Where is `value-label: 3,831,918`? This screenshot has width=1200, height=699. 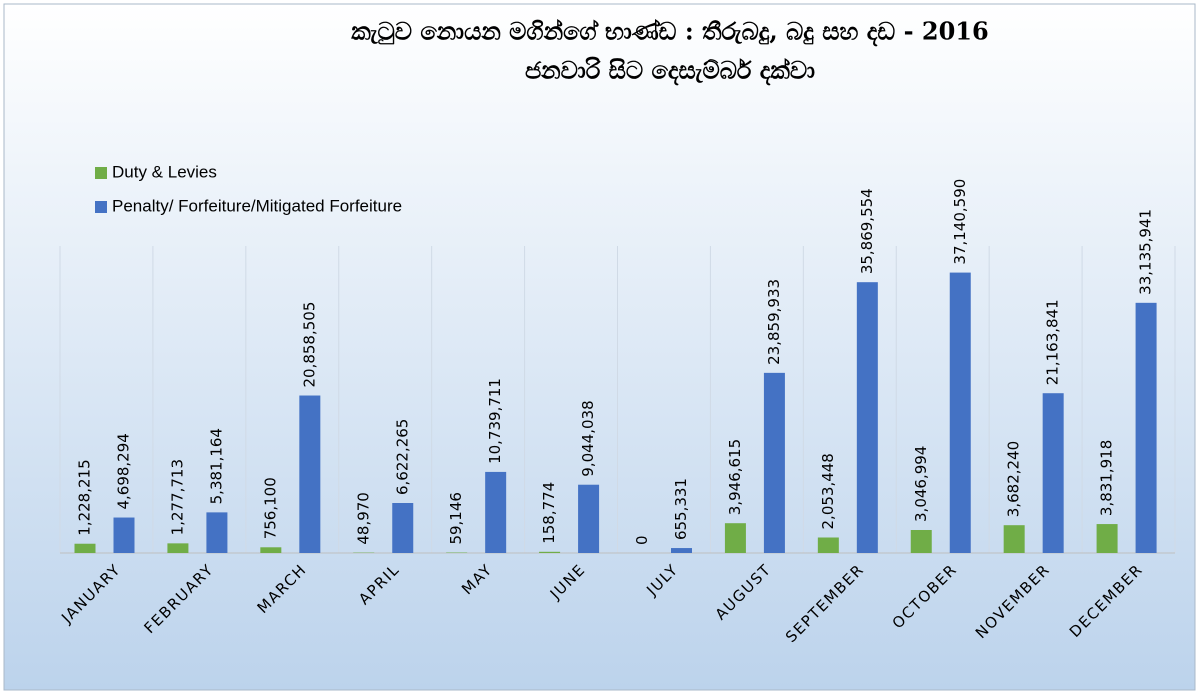
value-label: 3,831,918 is located at coordinates (1107, 478).